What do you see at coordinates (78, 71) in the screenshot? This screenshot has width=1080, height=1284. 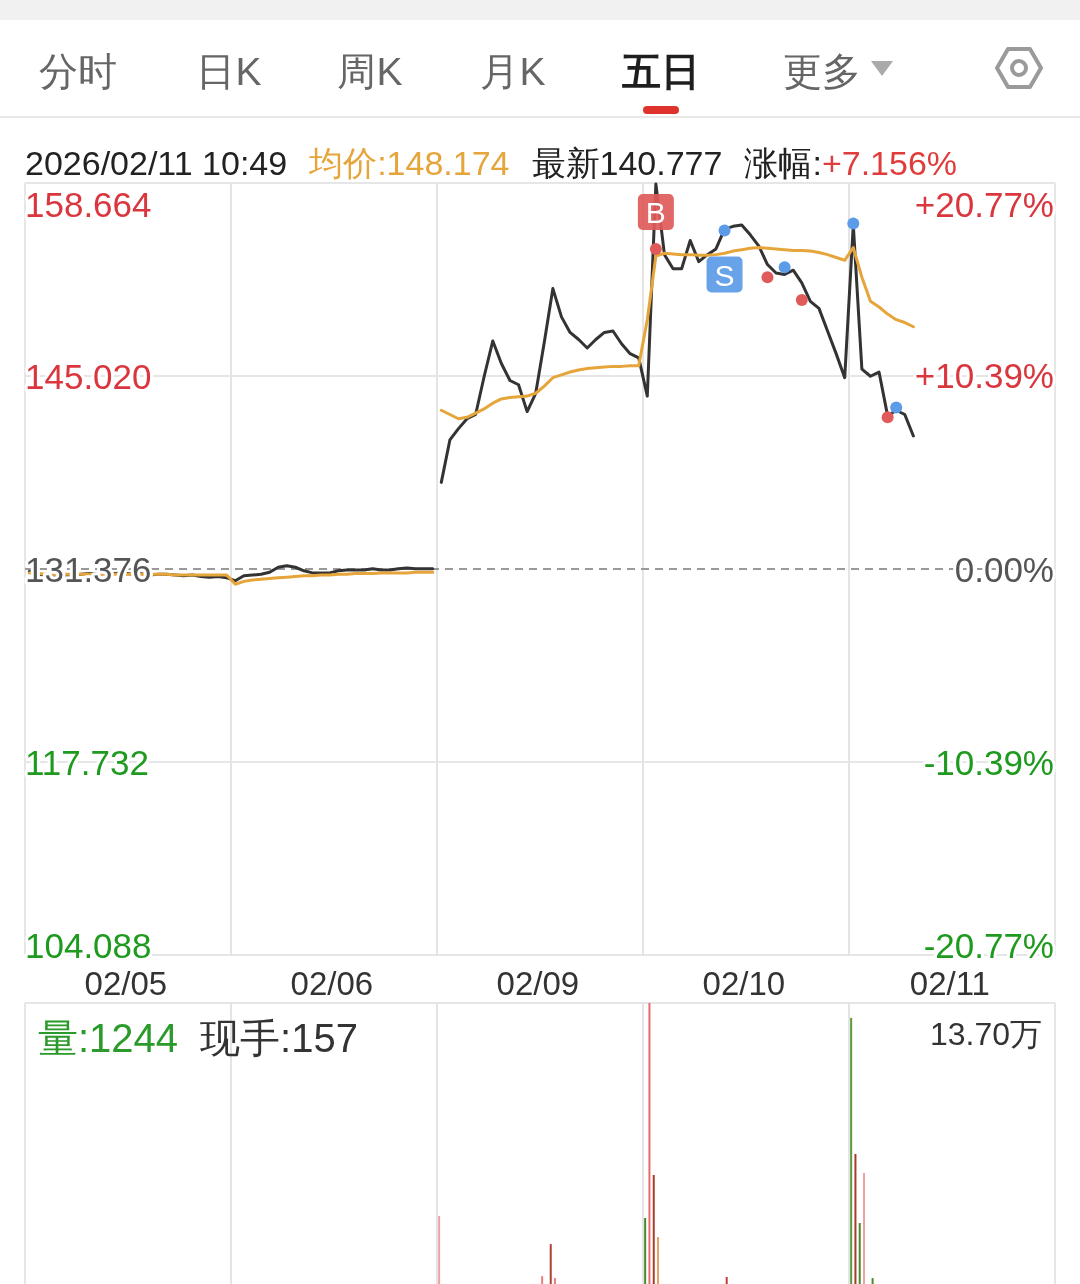 I see `text: 分时` at bounding box center [78, 71].